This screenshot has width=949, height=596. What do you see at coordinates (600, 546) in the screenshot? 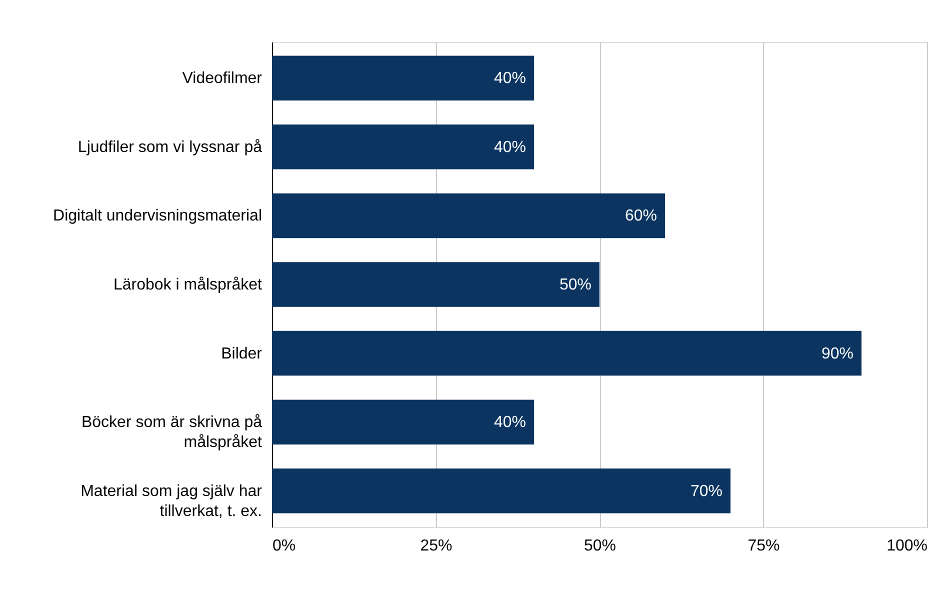
I see `x-tick-label: 50%` at bounding box center [600, 546].